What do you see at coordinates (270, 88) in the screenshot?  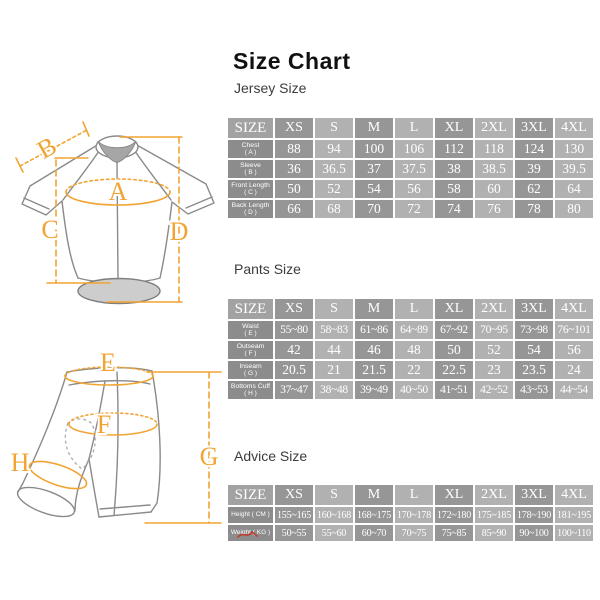 I see `section-label-jersey-size: Jersey Size` at bounding box center [270, 88].